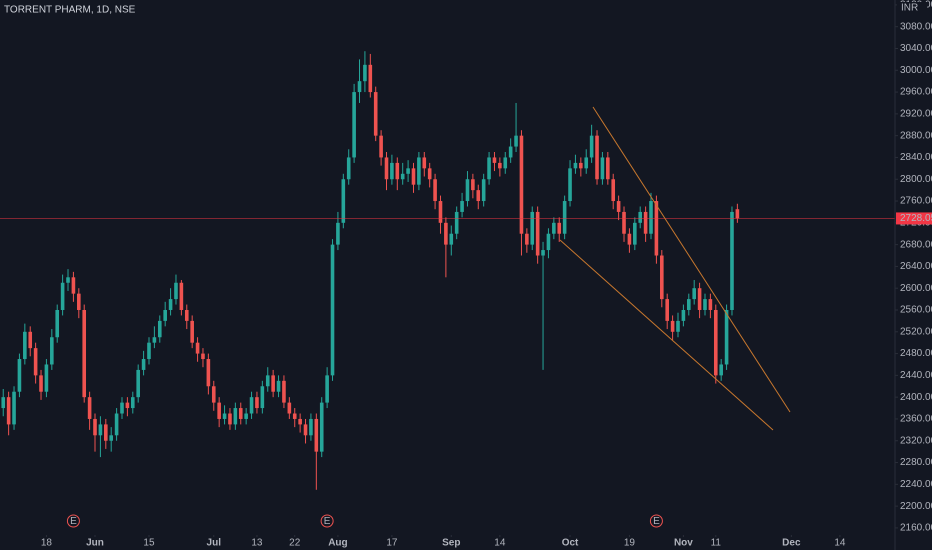 The height and width of the screenshot is (550, 932). Describe the element at coordinates (295, 543) in the screenshot. I see `x-tick-label: 22` at that location.